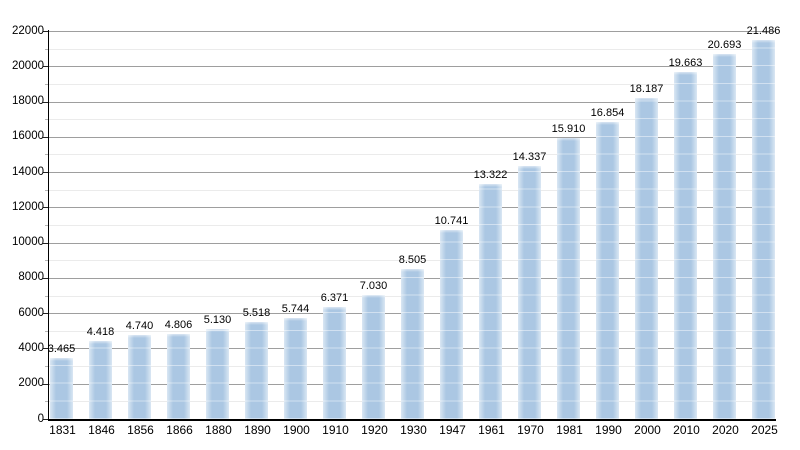 Image resolution: width=800 pixels, height=450 pixels. I want to click on x-axis-label: 1846, so click(101, 430).